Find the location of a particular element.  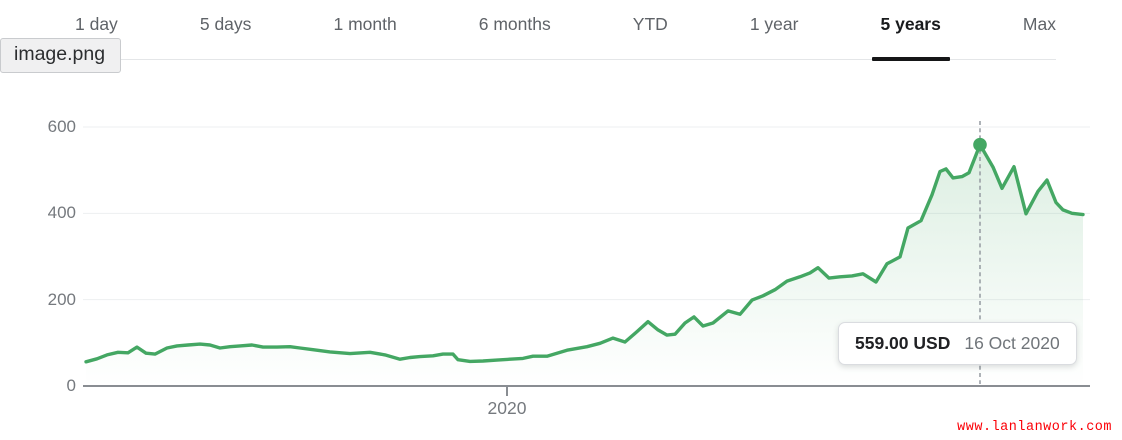

tab-max: Max is located at coordinates (1039, 24).